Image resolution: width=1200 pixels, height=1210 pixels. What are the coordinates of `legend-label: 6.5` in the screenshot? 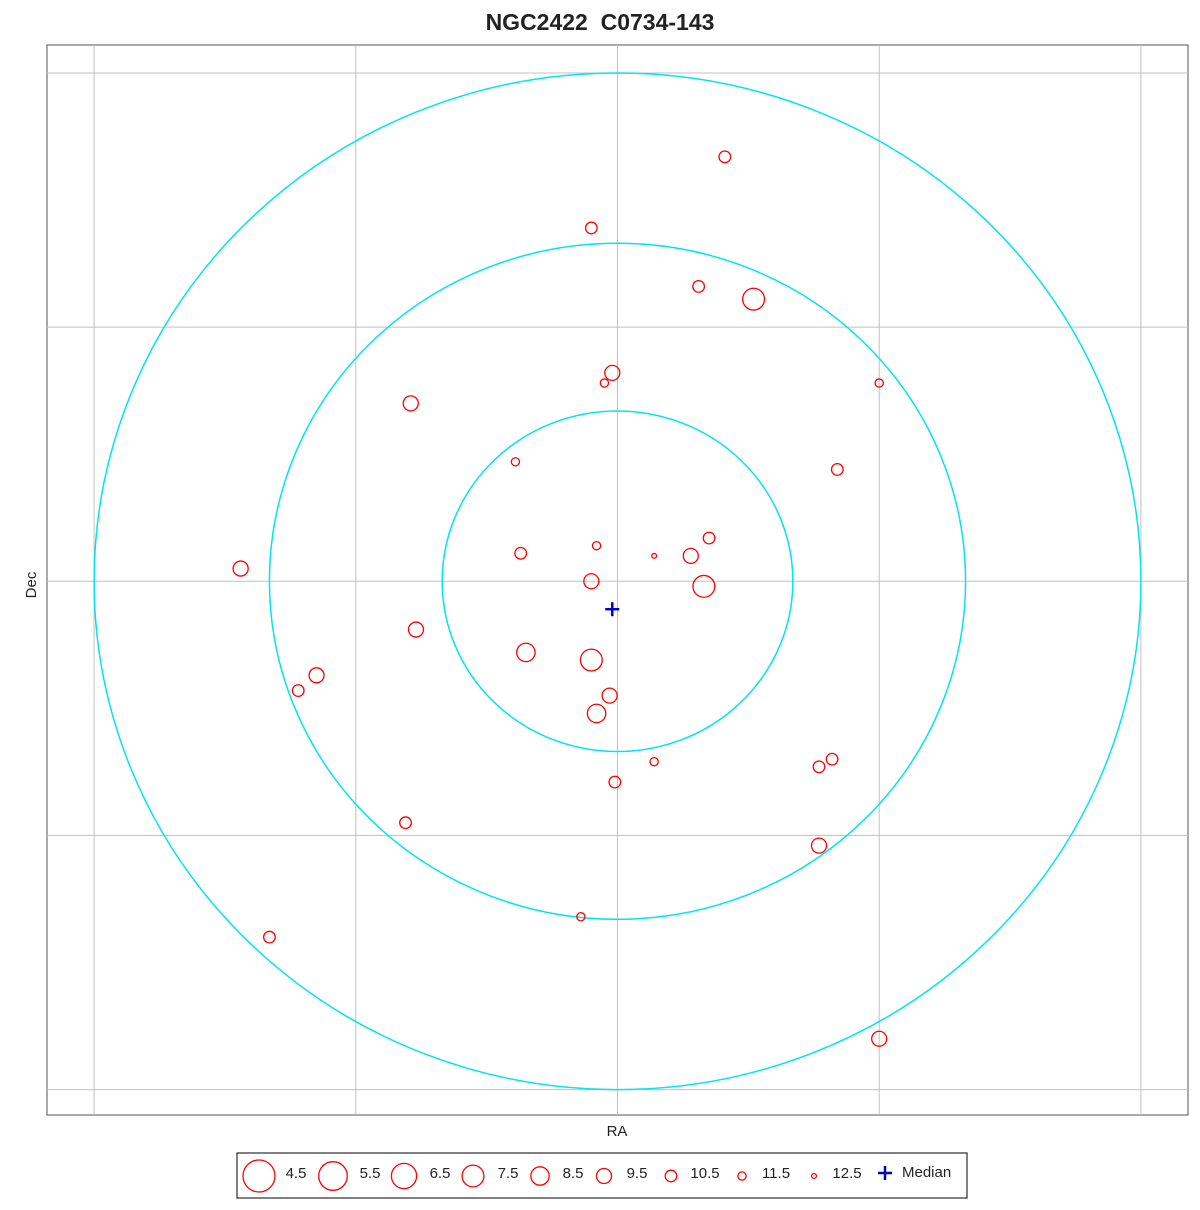 It's located at (440, 1173).